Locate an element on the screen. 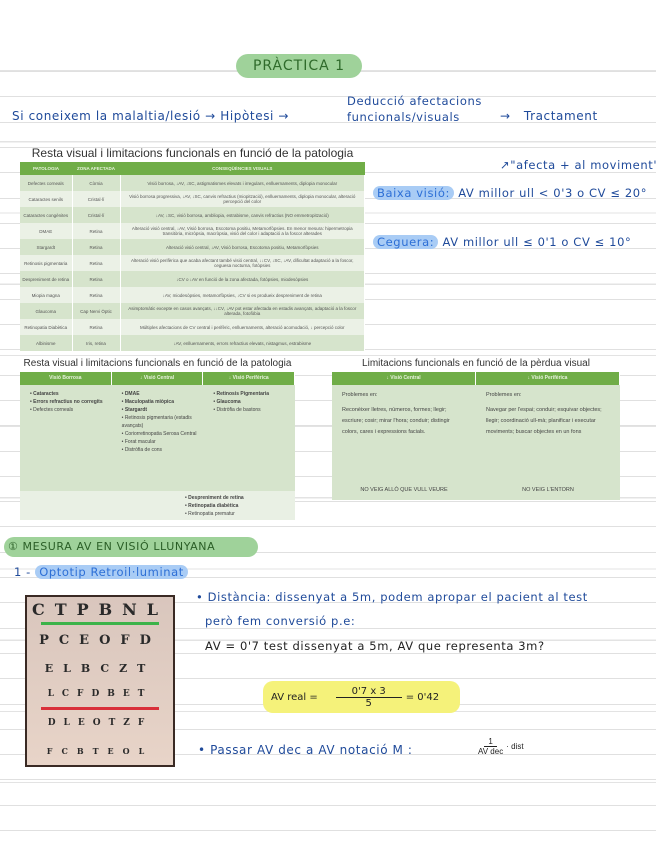 The image size is (656, 848). metric-numerator: 1 is located at coordinates (490, 742).